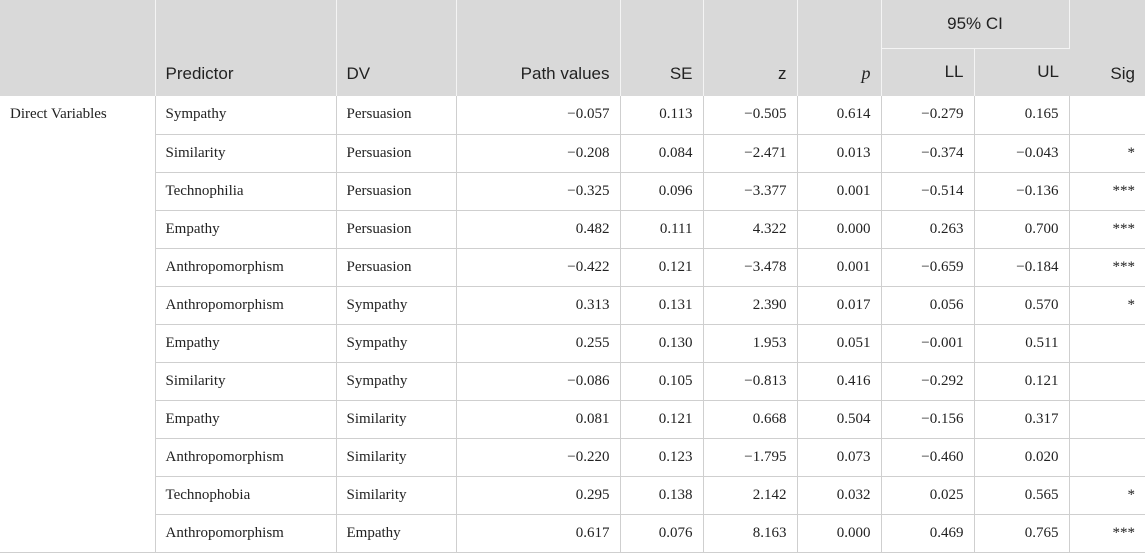  What do you see at coordinates (838, 419) in the screenshot?
I see `cell-p: 0.504` at bounding box center [838, 419].